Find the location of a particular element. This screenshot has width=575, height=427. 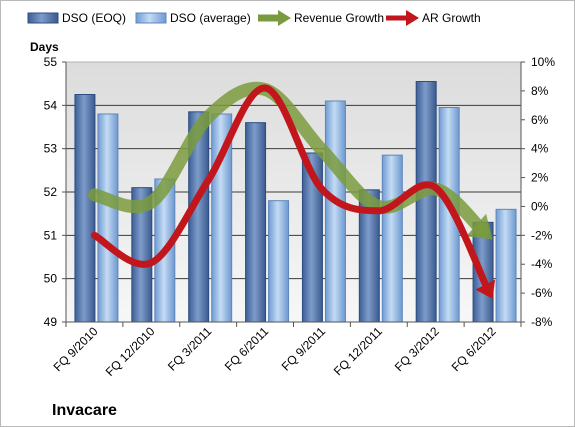

x-tick-label: FQ 12/2011 is located at coordinates (358, 351).